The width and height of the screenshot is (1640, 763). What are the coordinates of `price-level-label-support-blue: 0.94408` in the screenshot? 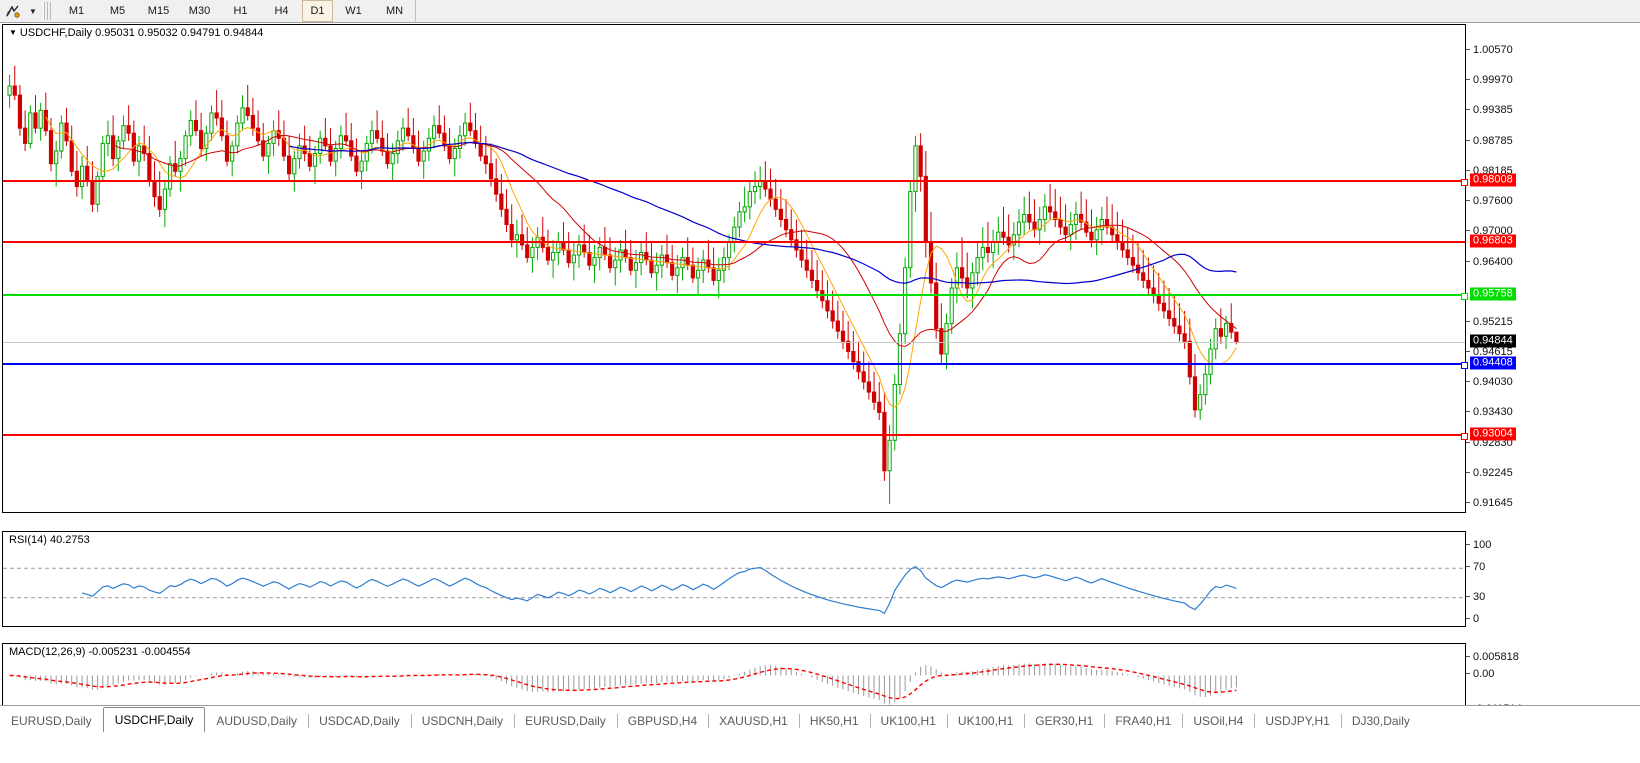 It's located at (1493, 363).